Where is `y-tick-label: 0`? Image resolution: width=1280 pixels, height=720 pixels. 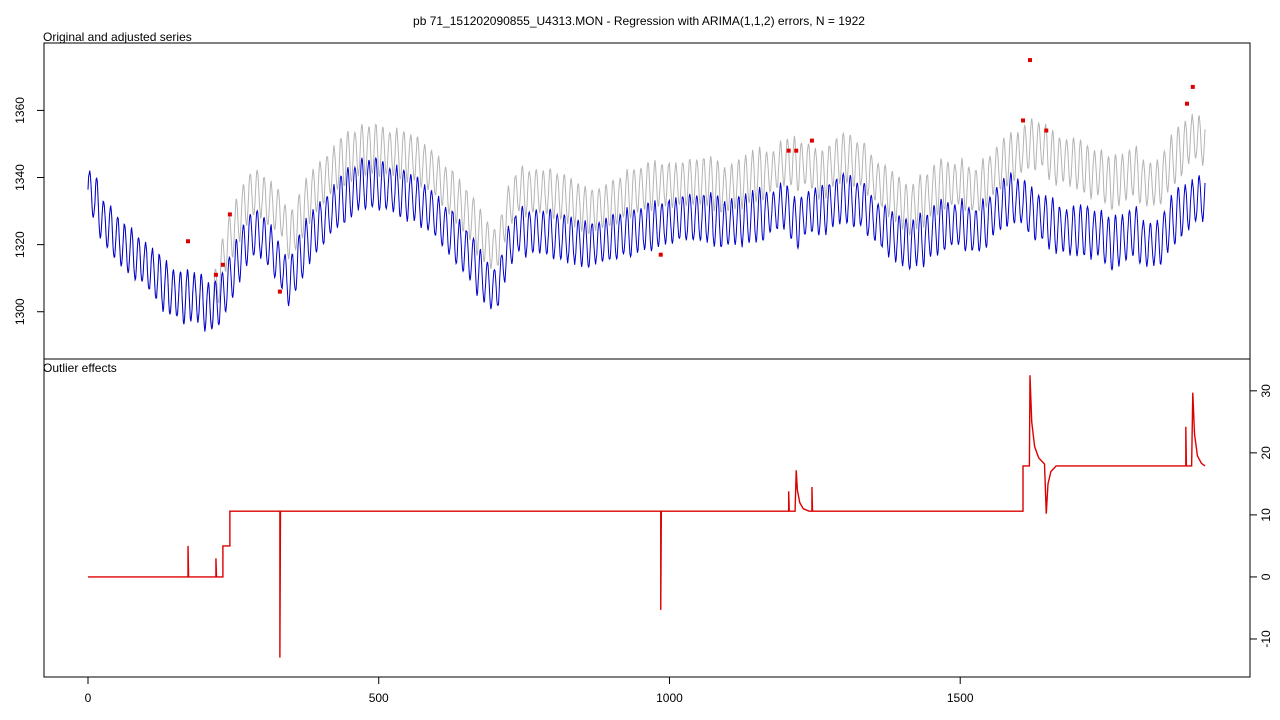
y-tick-label: 0 is located at coordinates (1266, 576).